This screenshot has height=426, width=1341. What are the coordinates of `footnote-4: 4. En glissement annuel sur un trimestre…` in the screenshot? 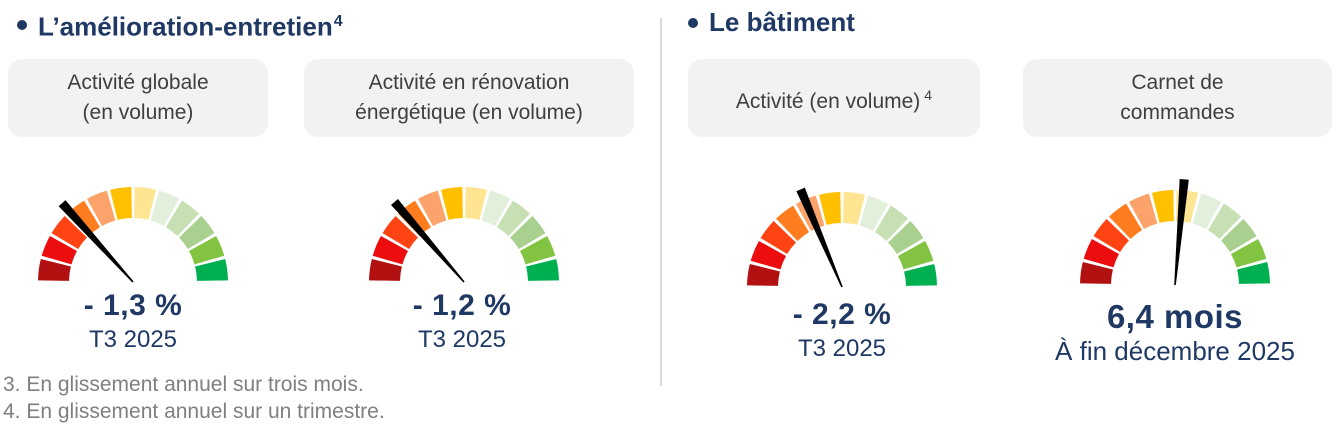 It's located at (194, 411).